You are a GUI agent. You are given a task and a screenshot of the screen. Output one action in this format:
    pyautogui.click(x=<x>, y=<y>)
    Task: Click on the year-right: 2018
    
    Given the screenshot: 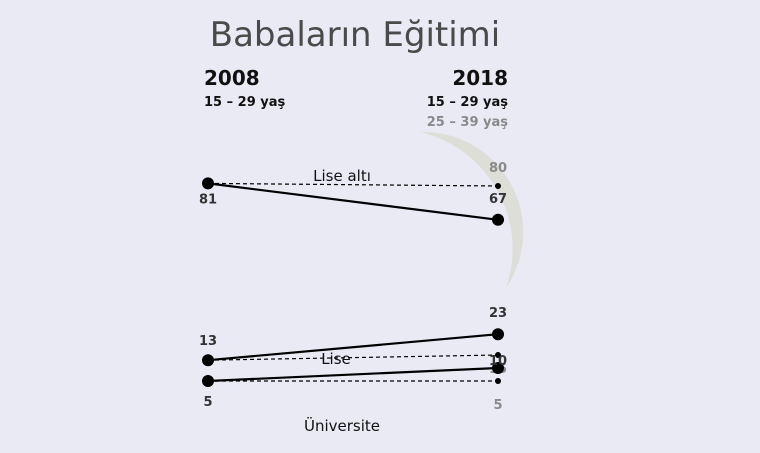 What is the action you would take?
    pyautogui.click(x=480, y=78)
    